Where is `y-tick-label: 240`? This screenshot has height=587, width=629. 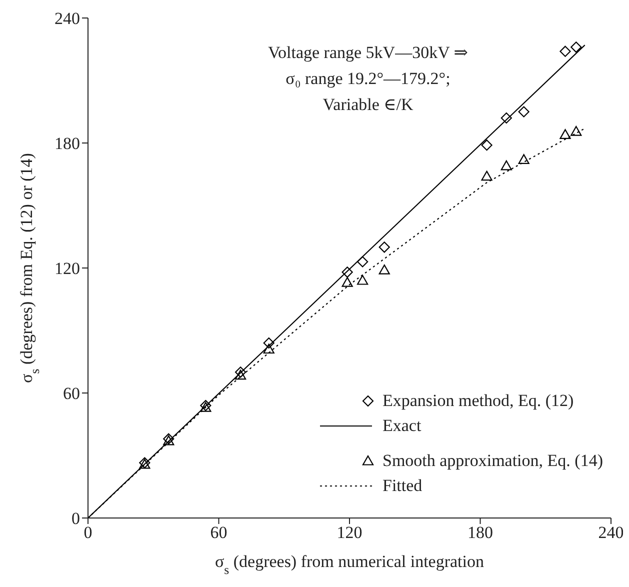
y-tick-label: 240 is located at coordinates (67, 18).